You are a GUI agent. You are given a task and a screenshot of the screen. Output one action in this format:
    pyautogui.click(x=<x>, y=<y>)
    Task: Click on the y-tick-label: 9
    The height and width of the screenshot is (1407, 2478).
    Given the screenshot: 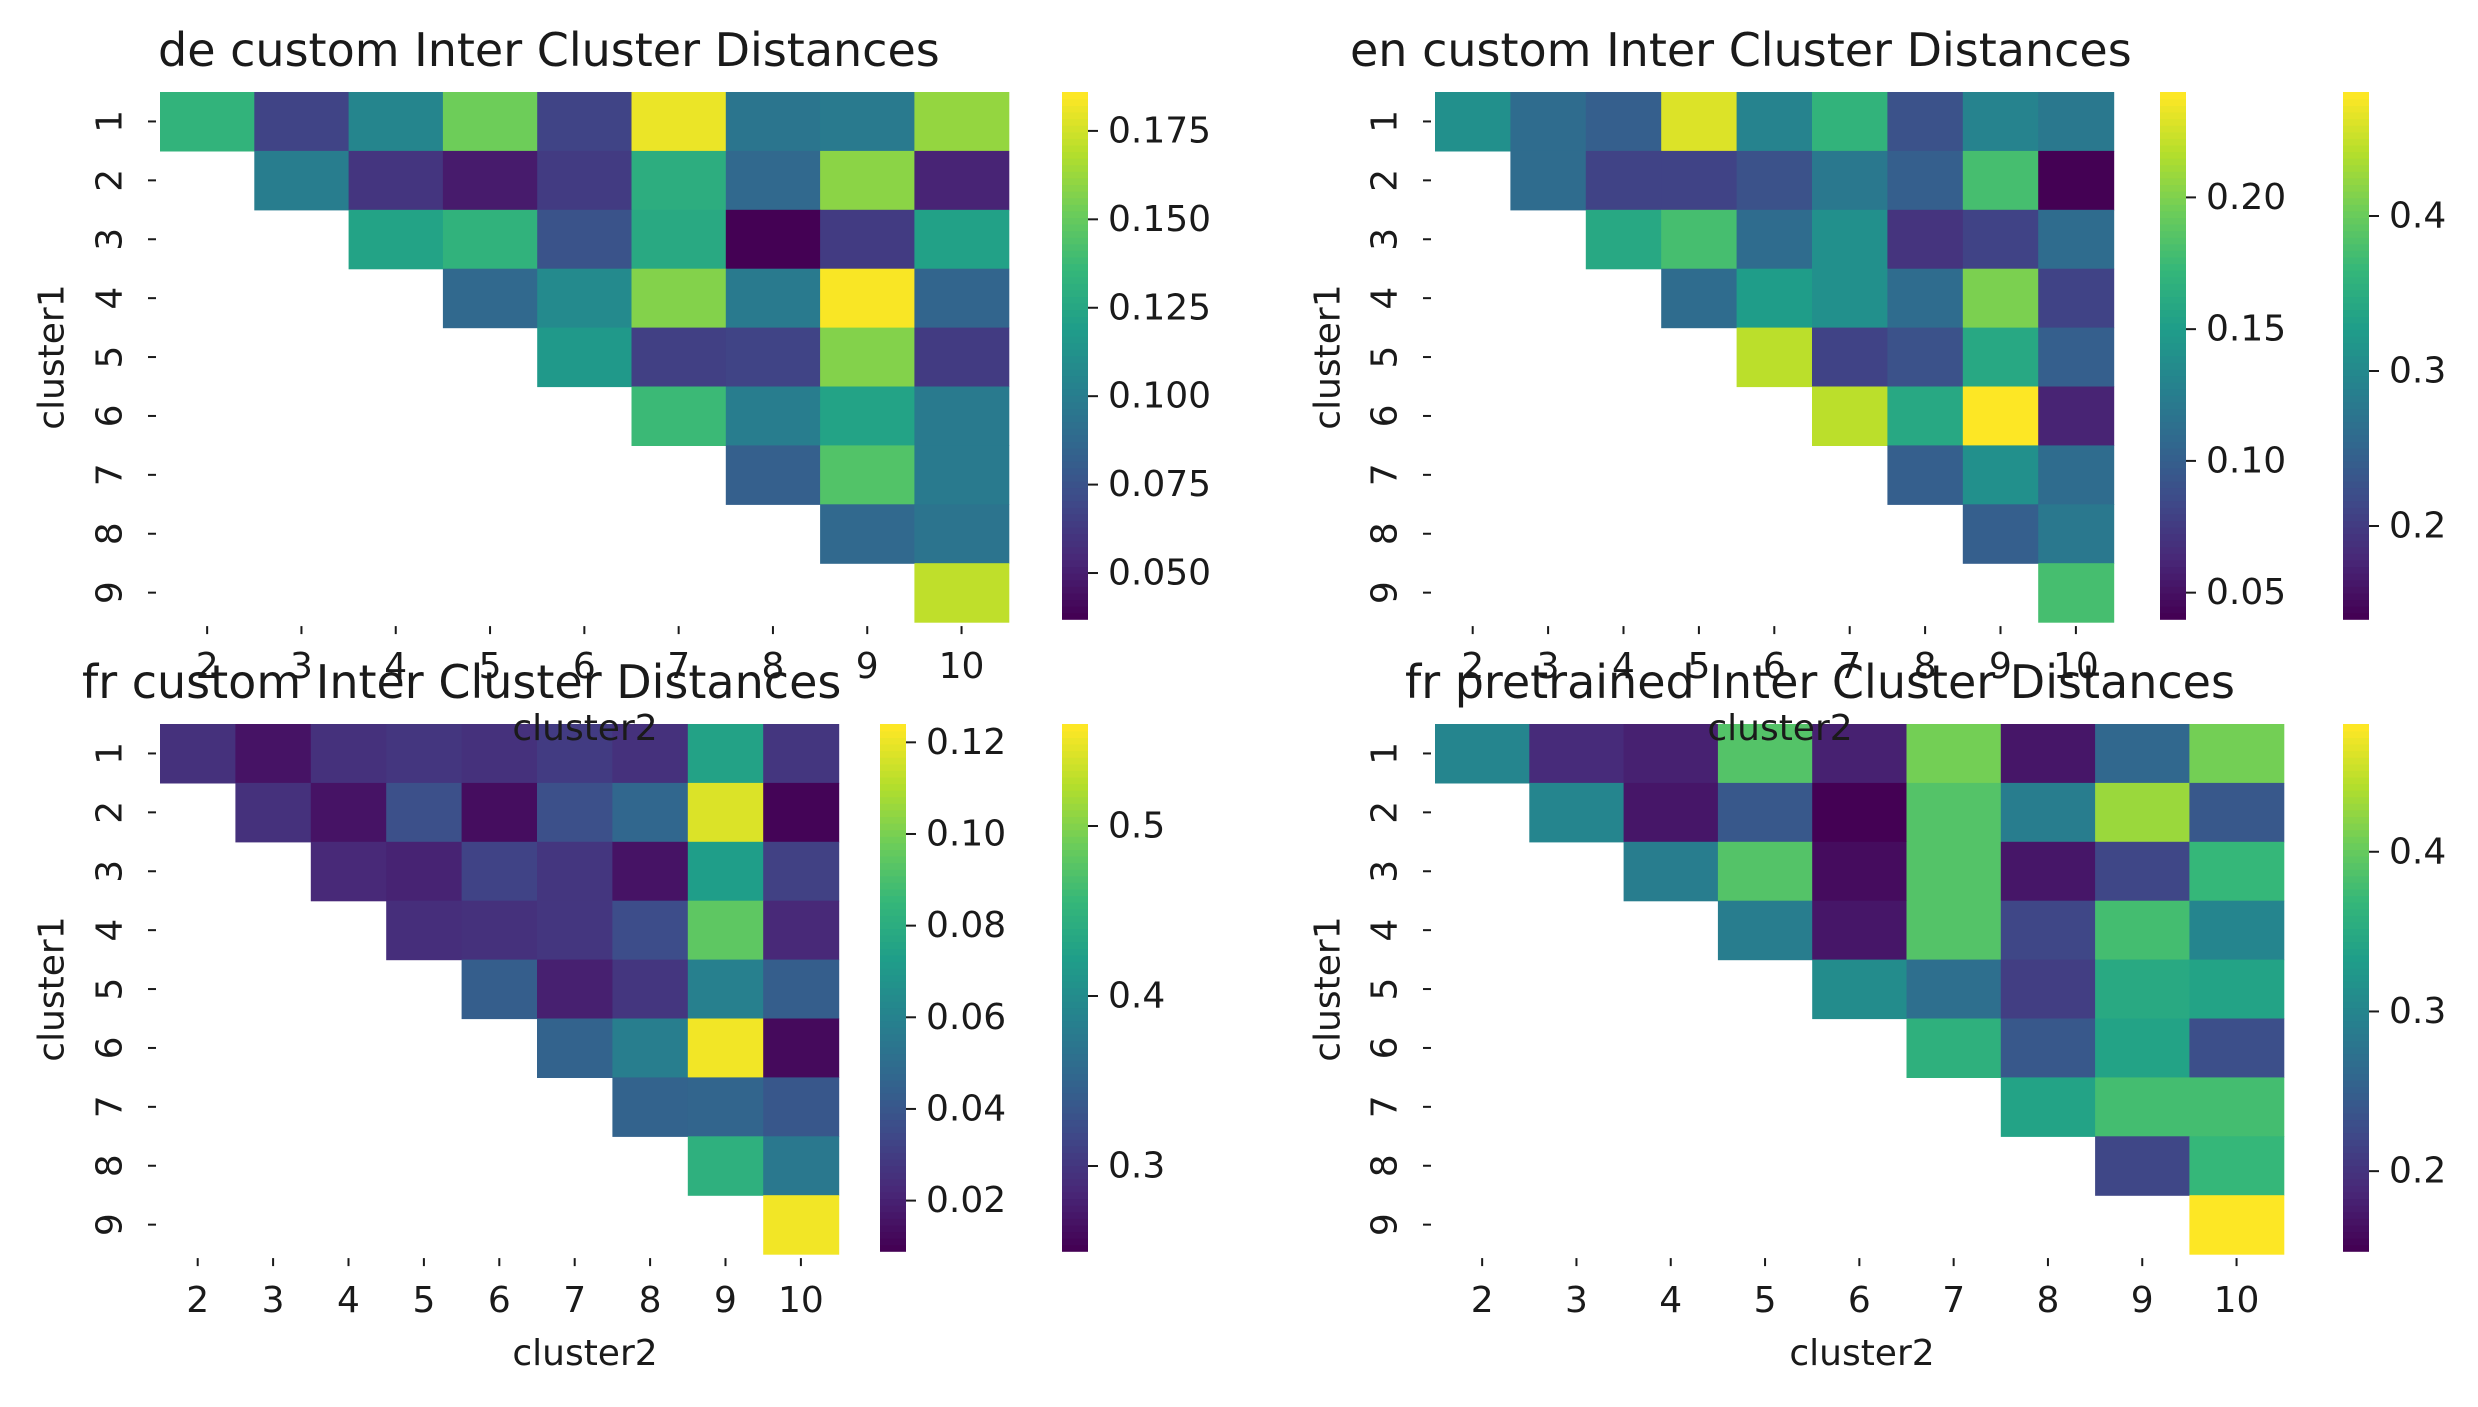 What is the action you would take?
    pyautogui.click(x=110, y=592)
    